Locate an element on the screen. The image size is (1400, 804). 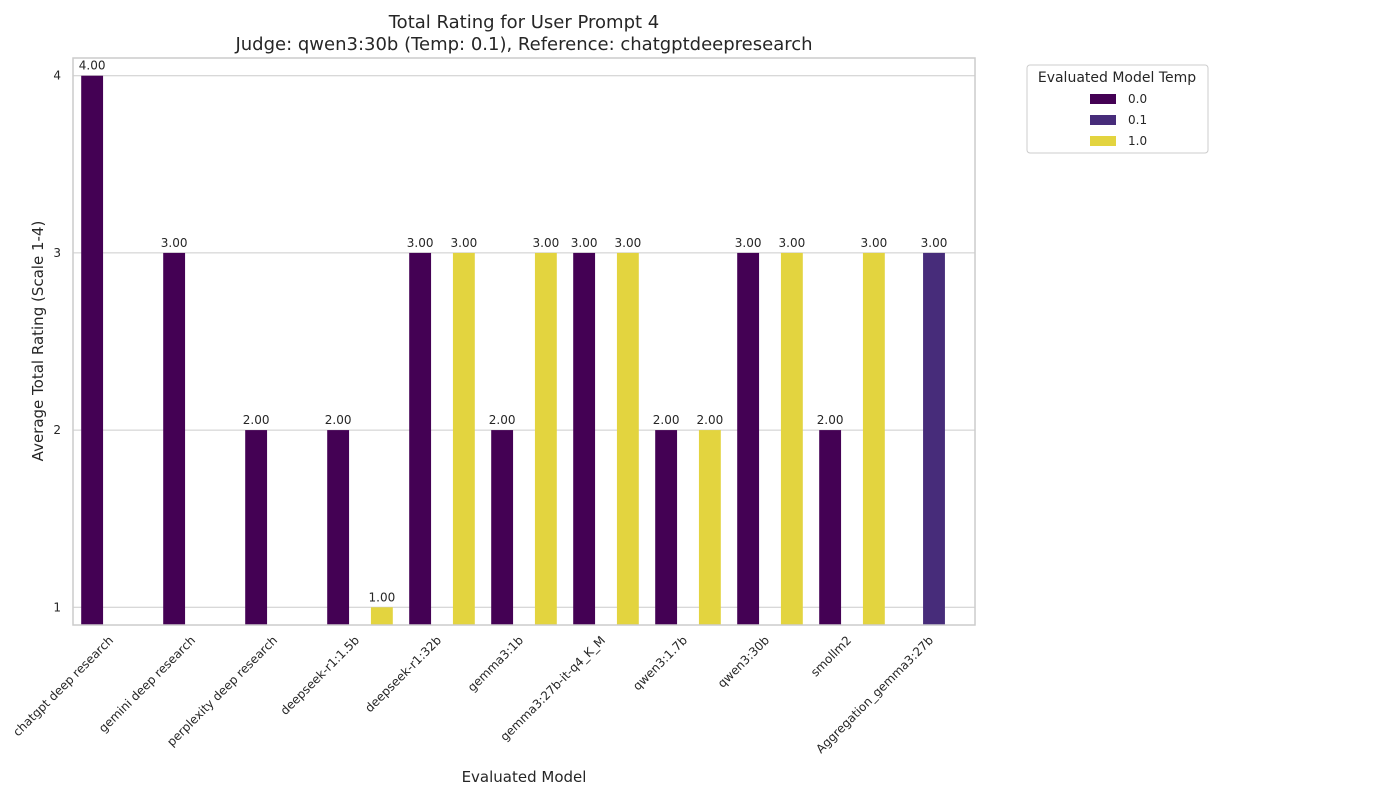
x-tick-label: gemma3:1b is located at coordinates (495, 663).